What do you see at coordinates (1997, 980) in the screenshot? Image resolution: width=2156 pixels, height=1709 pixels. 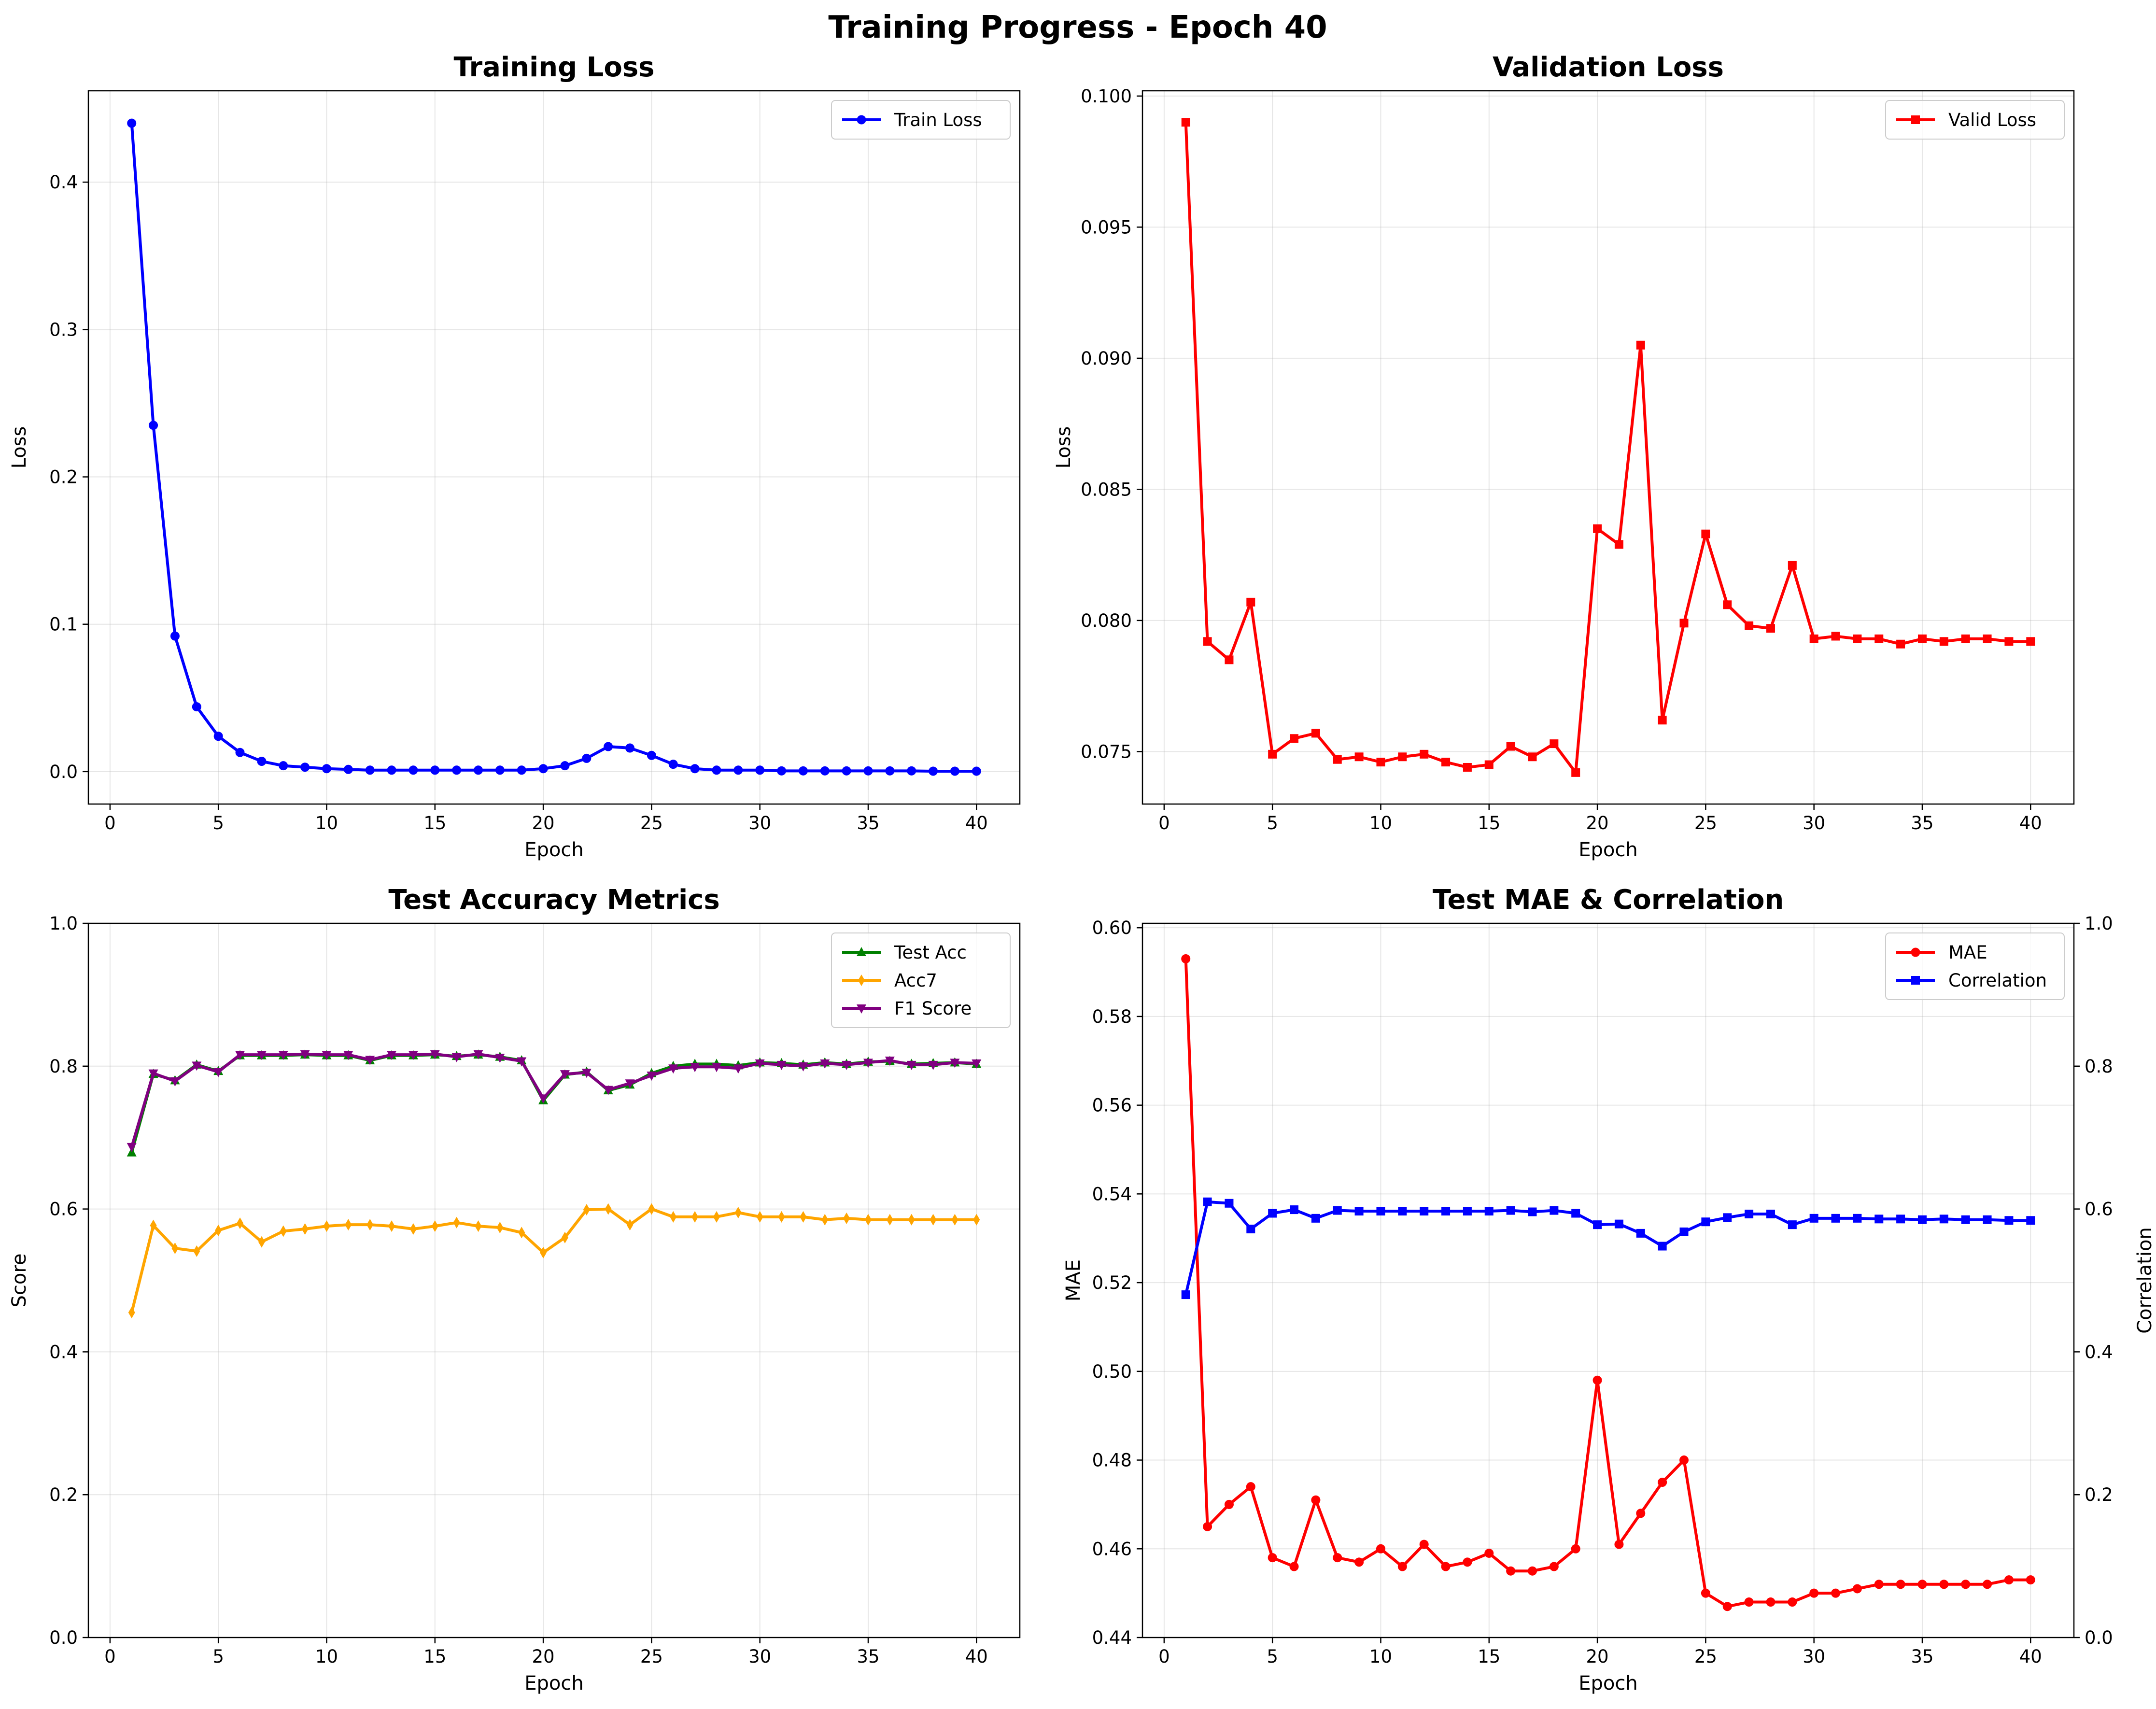 I see `legend-label: Correlation` at bounding box center [1997, 980].